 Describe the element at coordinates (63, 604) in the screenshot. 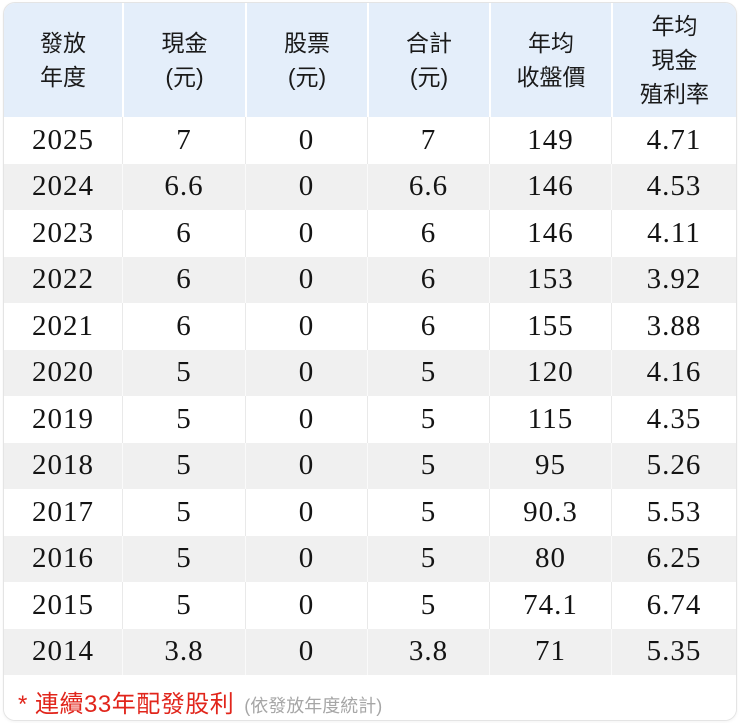

I see `cell-year: 2015` at that location.